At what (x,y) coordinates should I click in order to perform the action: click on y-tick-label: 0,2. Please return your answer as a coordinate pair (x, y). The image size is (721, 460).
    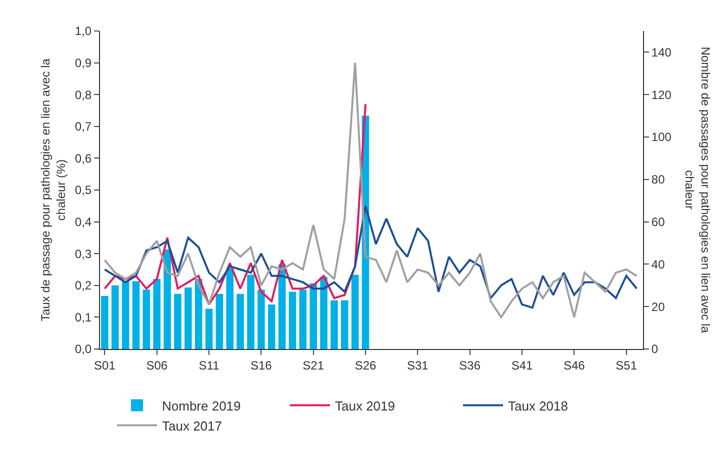
    Looking at the image, I should click on (83, 285).